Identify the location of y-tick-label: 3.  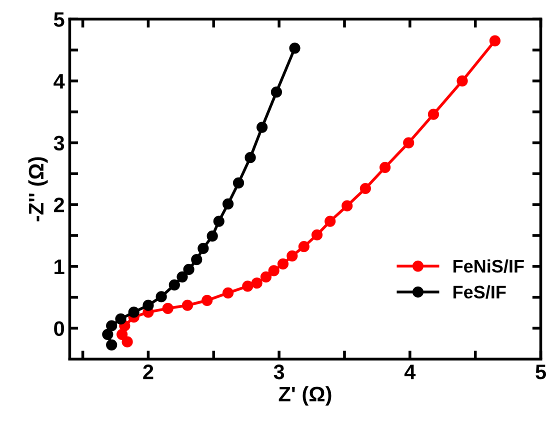
(59, 143).